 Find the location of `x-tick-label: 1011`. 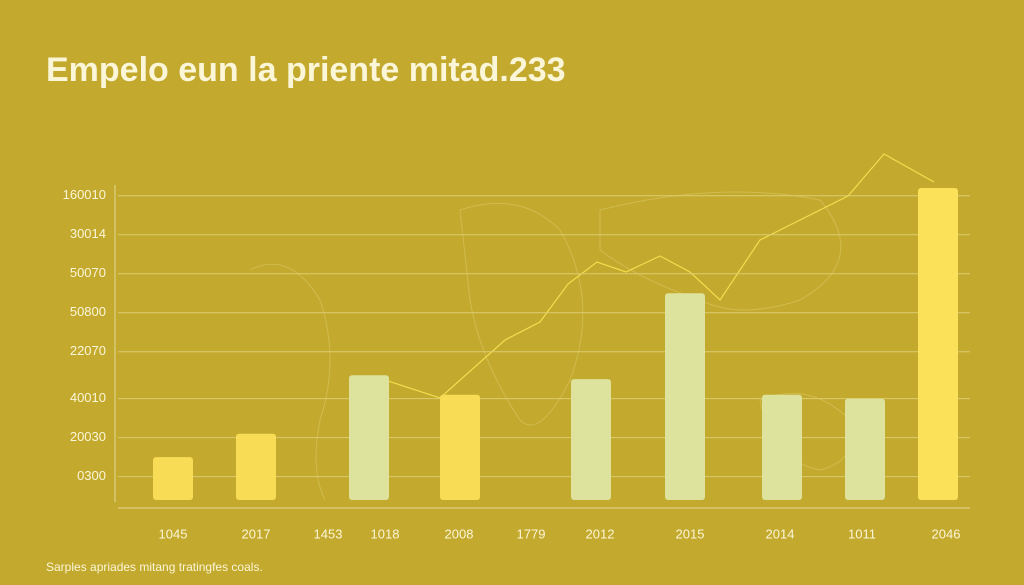

x-tick-label: 1011 is located at coordinates (862, 533).